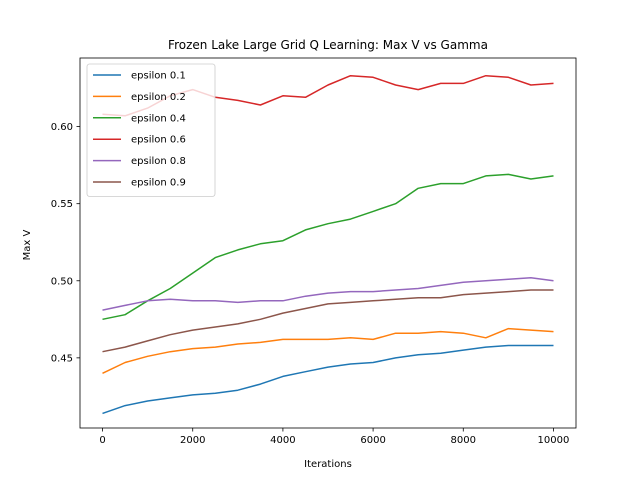 Image resolution: width=640 pixels, height=480 pixels. What do you see at coordinates (27, 244) in the screenshot?
I see `y-axis-title: Max V` at bounding box center [27, 244].